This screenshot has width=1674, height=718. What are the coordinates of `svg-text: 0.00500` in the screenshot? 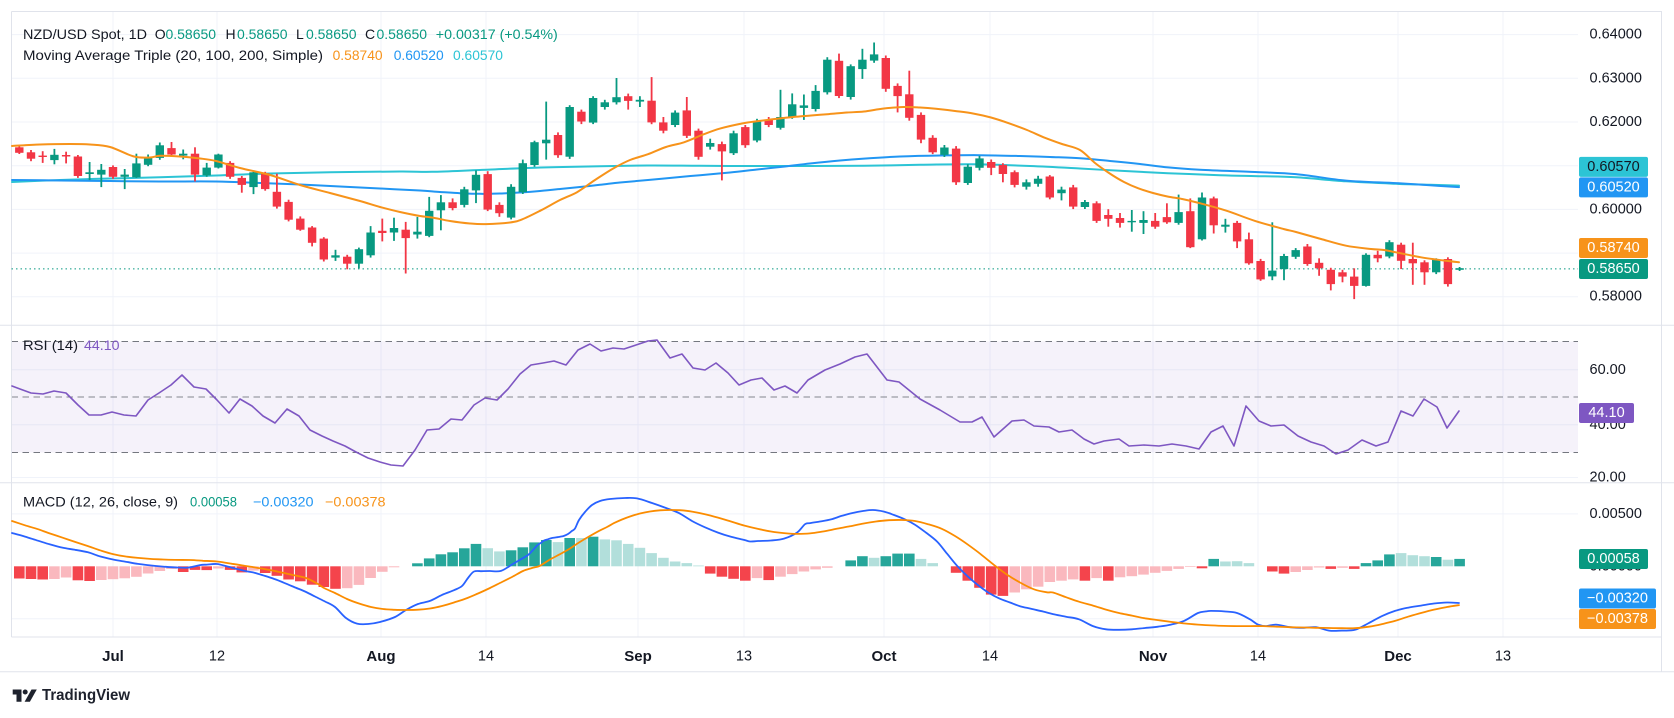 It's located at (1616, 514).